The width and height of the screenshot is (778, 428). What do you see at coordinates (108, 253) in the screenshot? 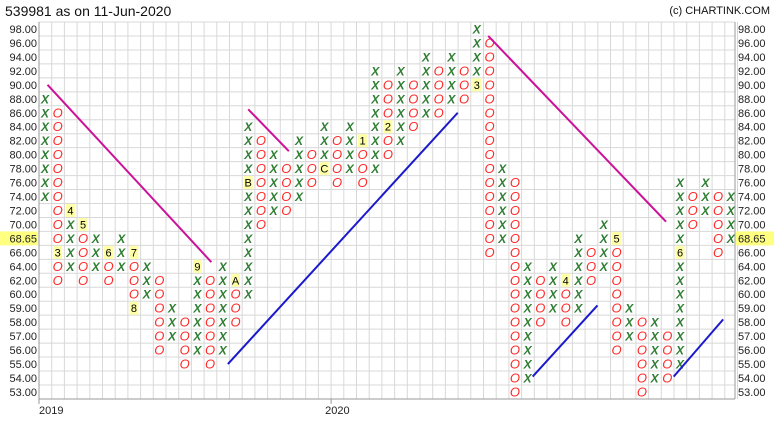
I see `month-label: 6` at bounding box center [108, 253].